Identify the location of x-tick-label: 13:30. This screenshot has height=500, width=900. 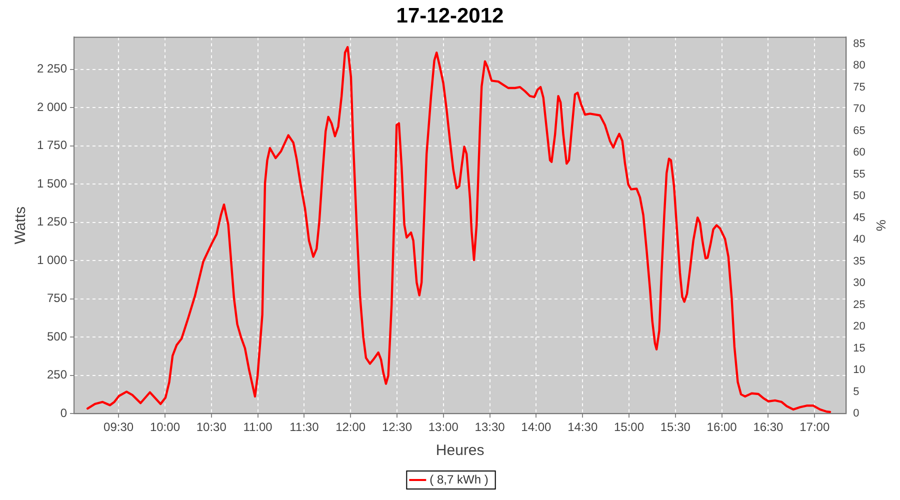
(490, 427).